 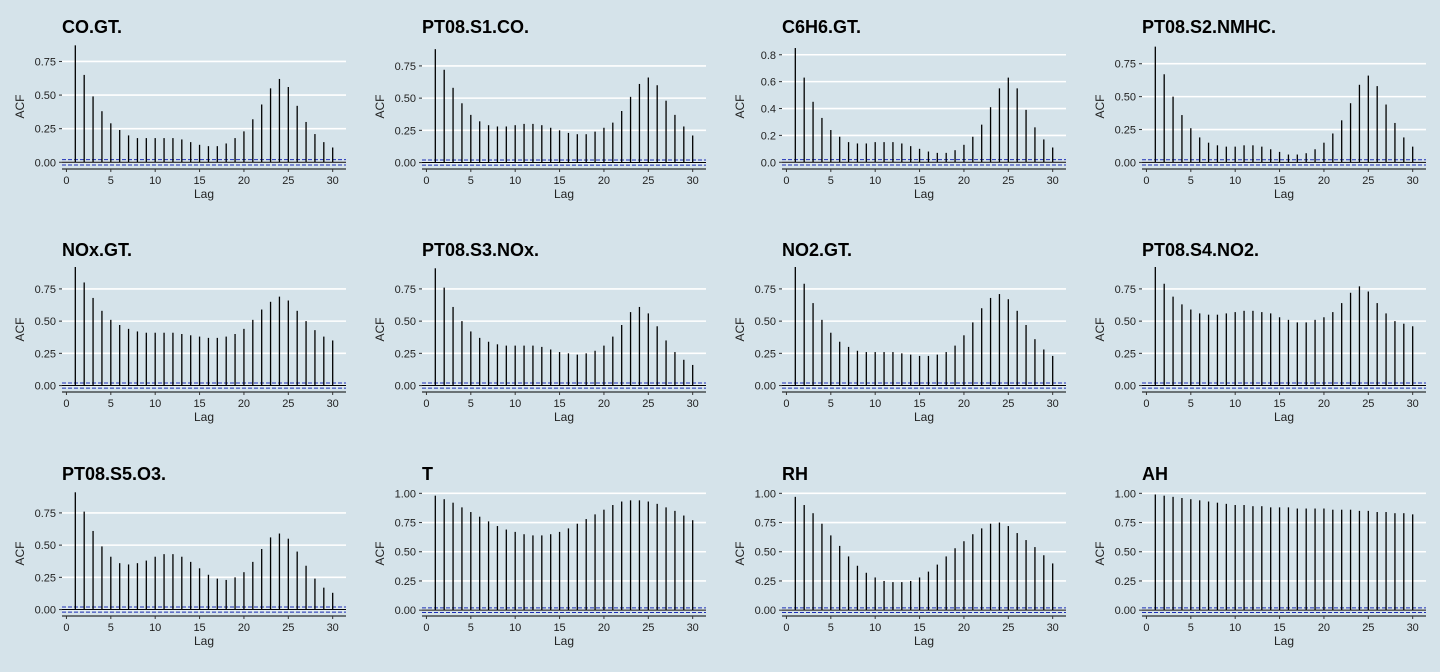 I want to click on panel-title: PT08.S3.NOx., so click(x=480, y=250).